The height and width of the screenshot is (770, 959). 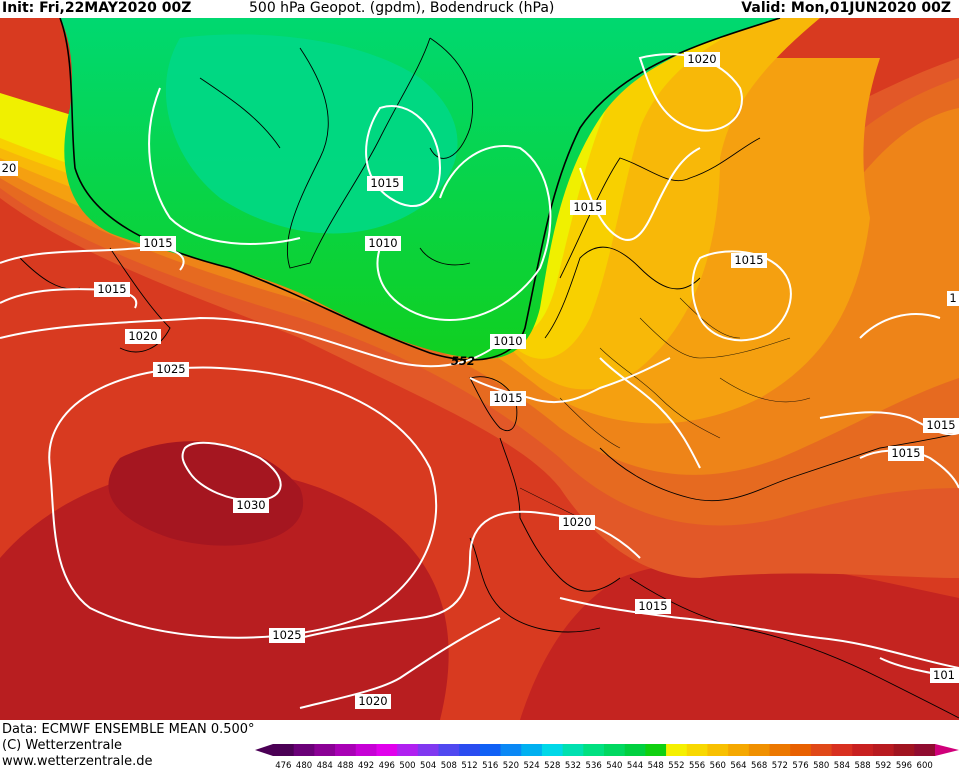 I want to click on legend-tick-label: 592, so click(x=883, y=765).